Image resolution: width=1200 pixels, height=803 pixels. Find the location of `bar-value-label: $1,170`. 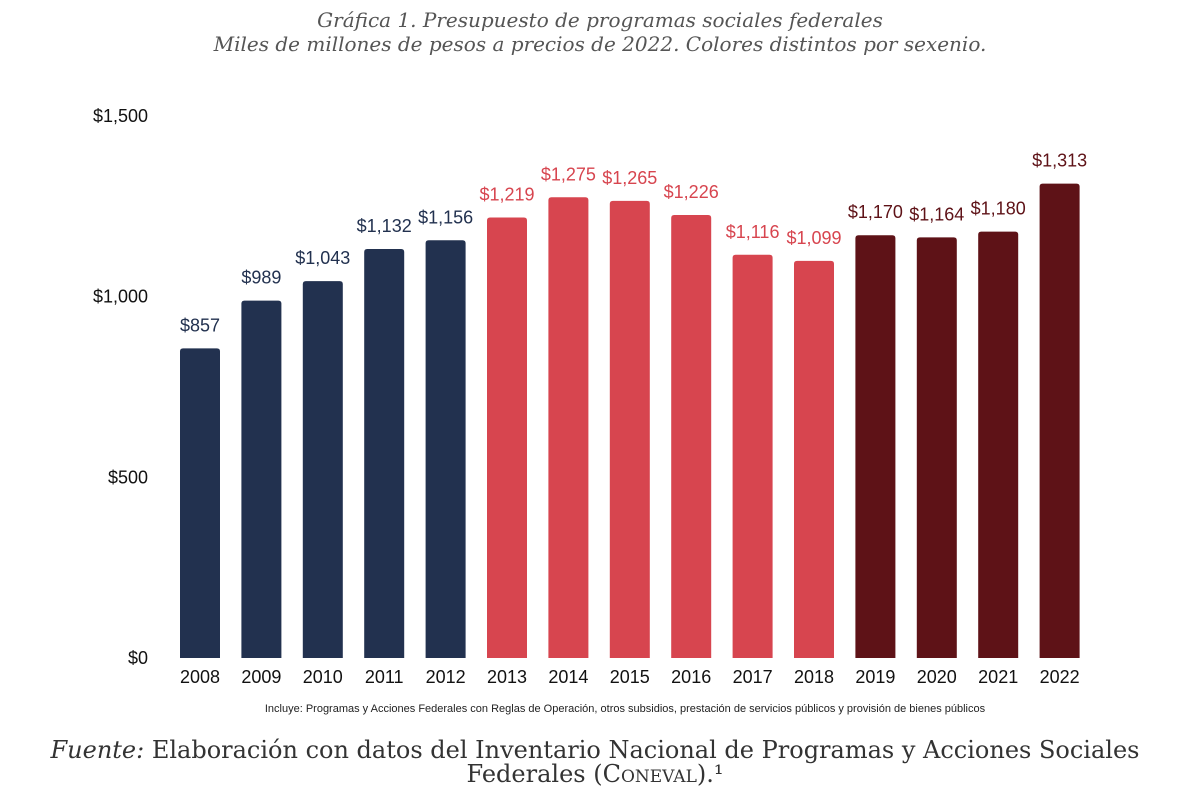

bar-value-label: $1,170 is located at coordinates (875, 212).